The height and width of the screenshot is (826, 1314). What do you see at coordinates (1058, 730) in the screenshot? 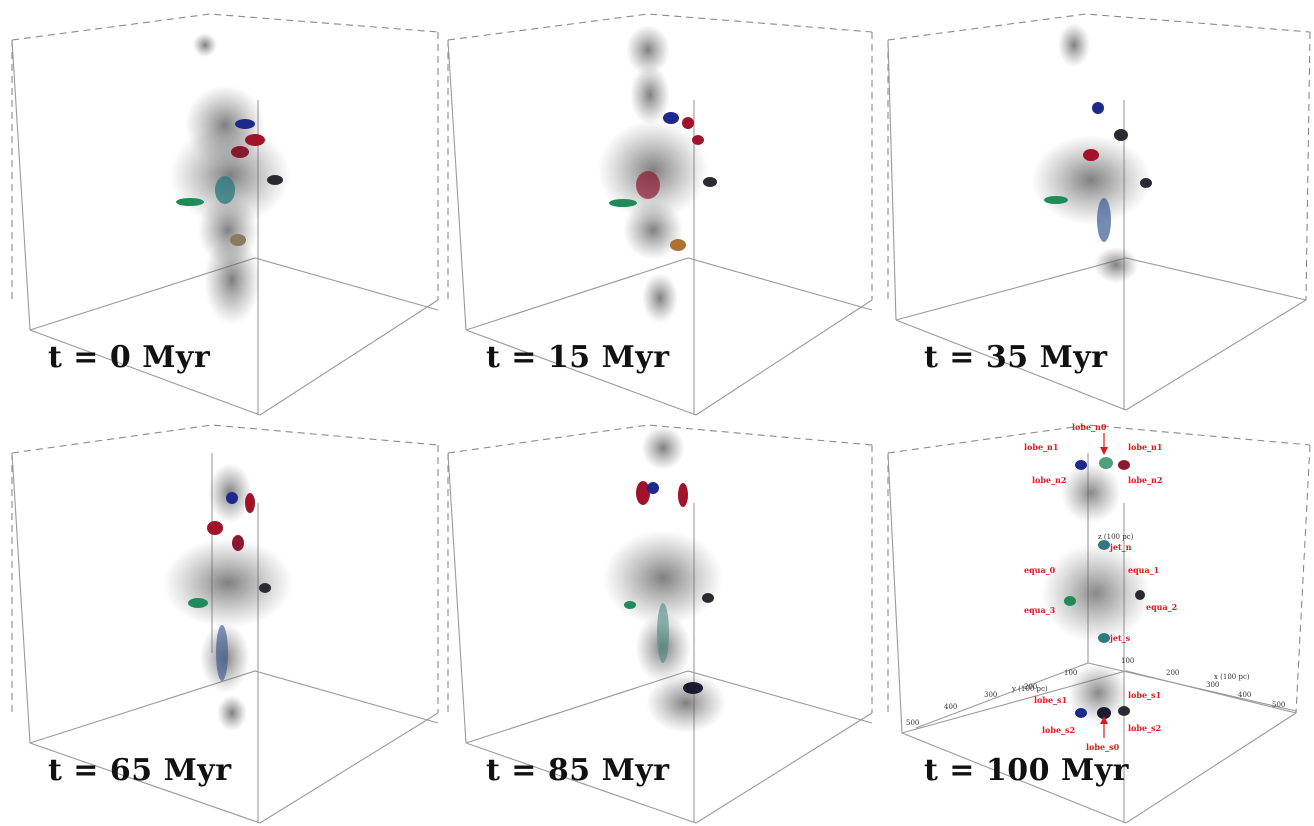
I see `label-lobe-s2-left: lobe_s2` at bounding box center [1058, 730].